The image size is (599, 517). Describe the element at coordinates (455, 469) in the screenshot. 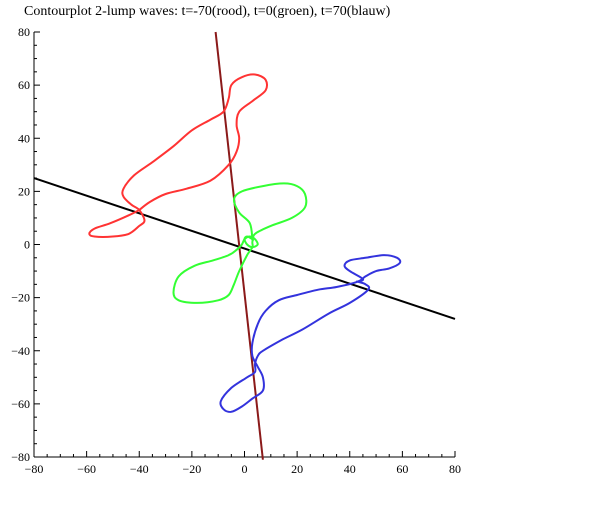

I see `x-tick-label: 80` at that location.